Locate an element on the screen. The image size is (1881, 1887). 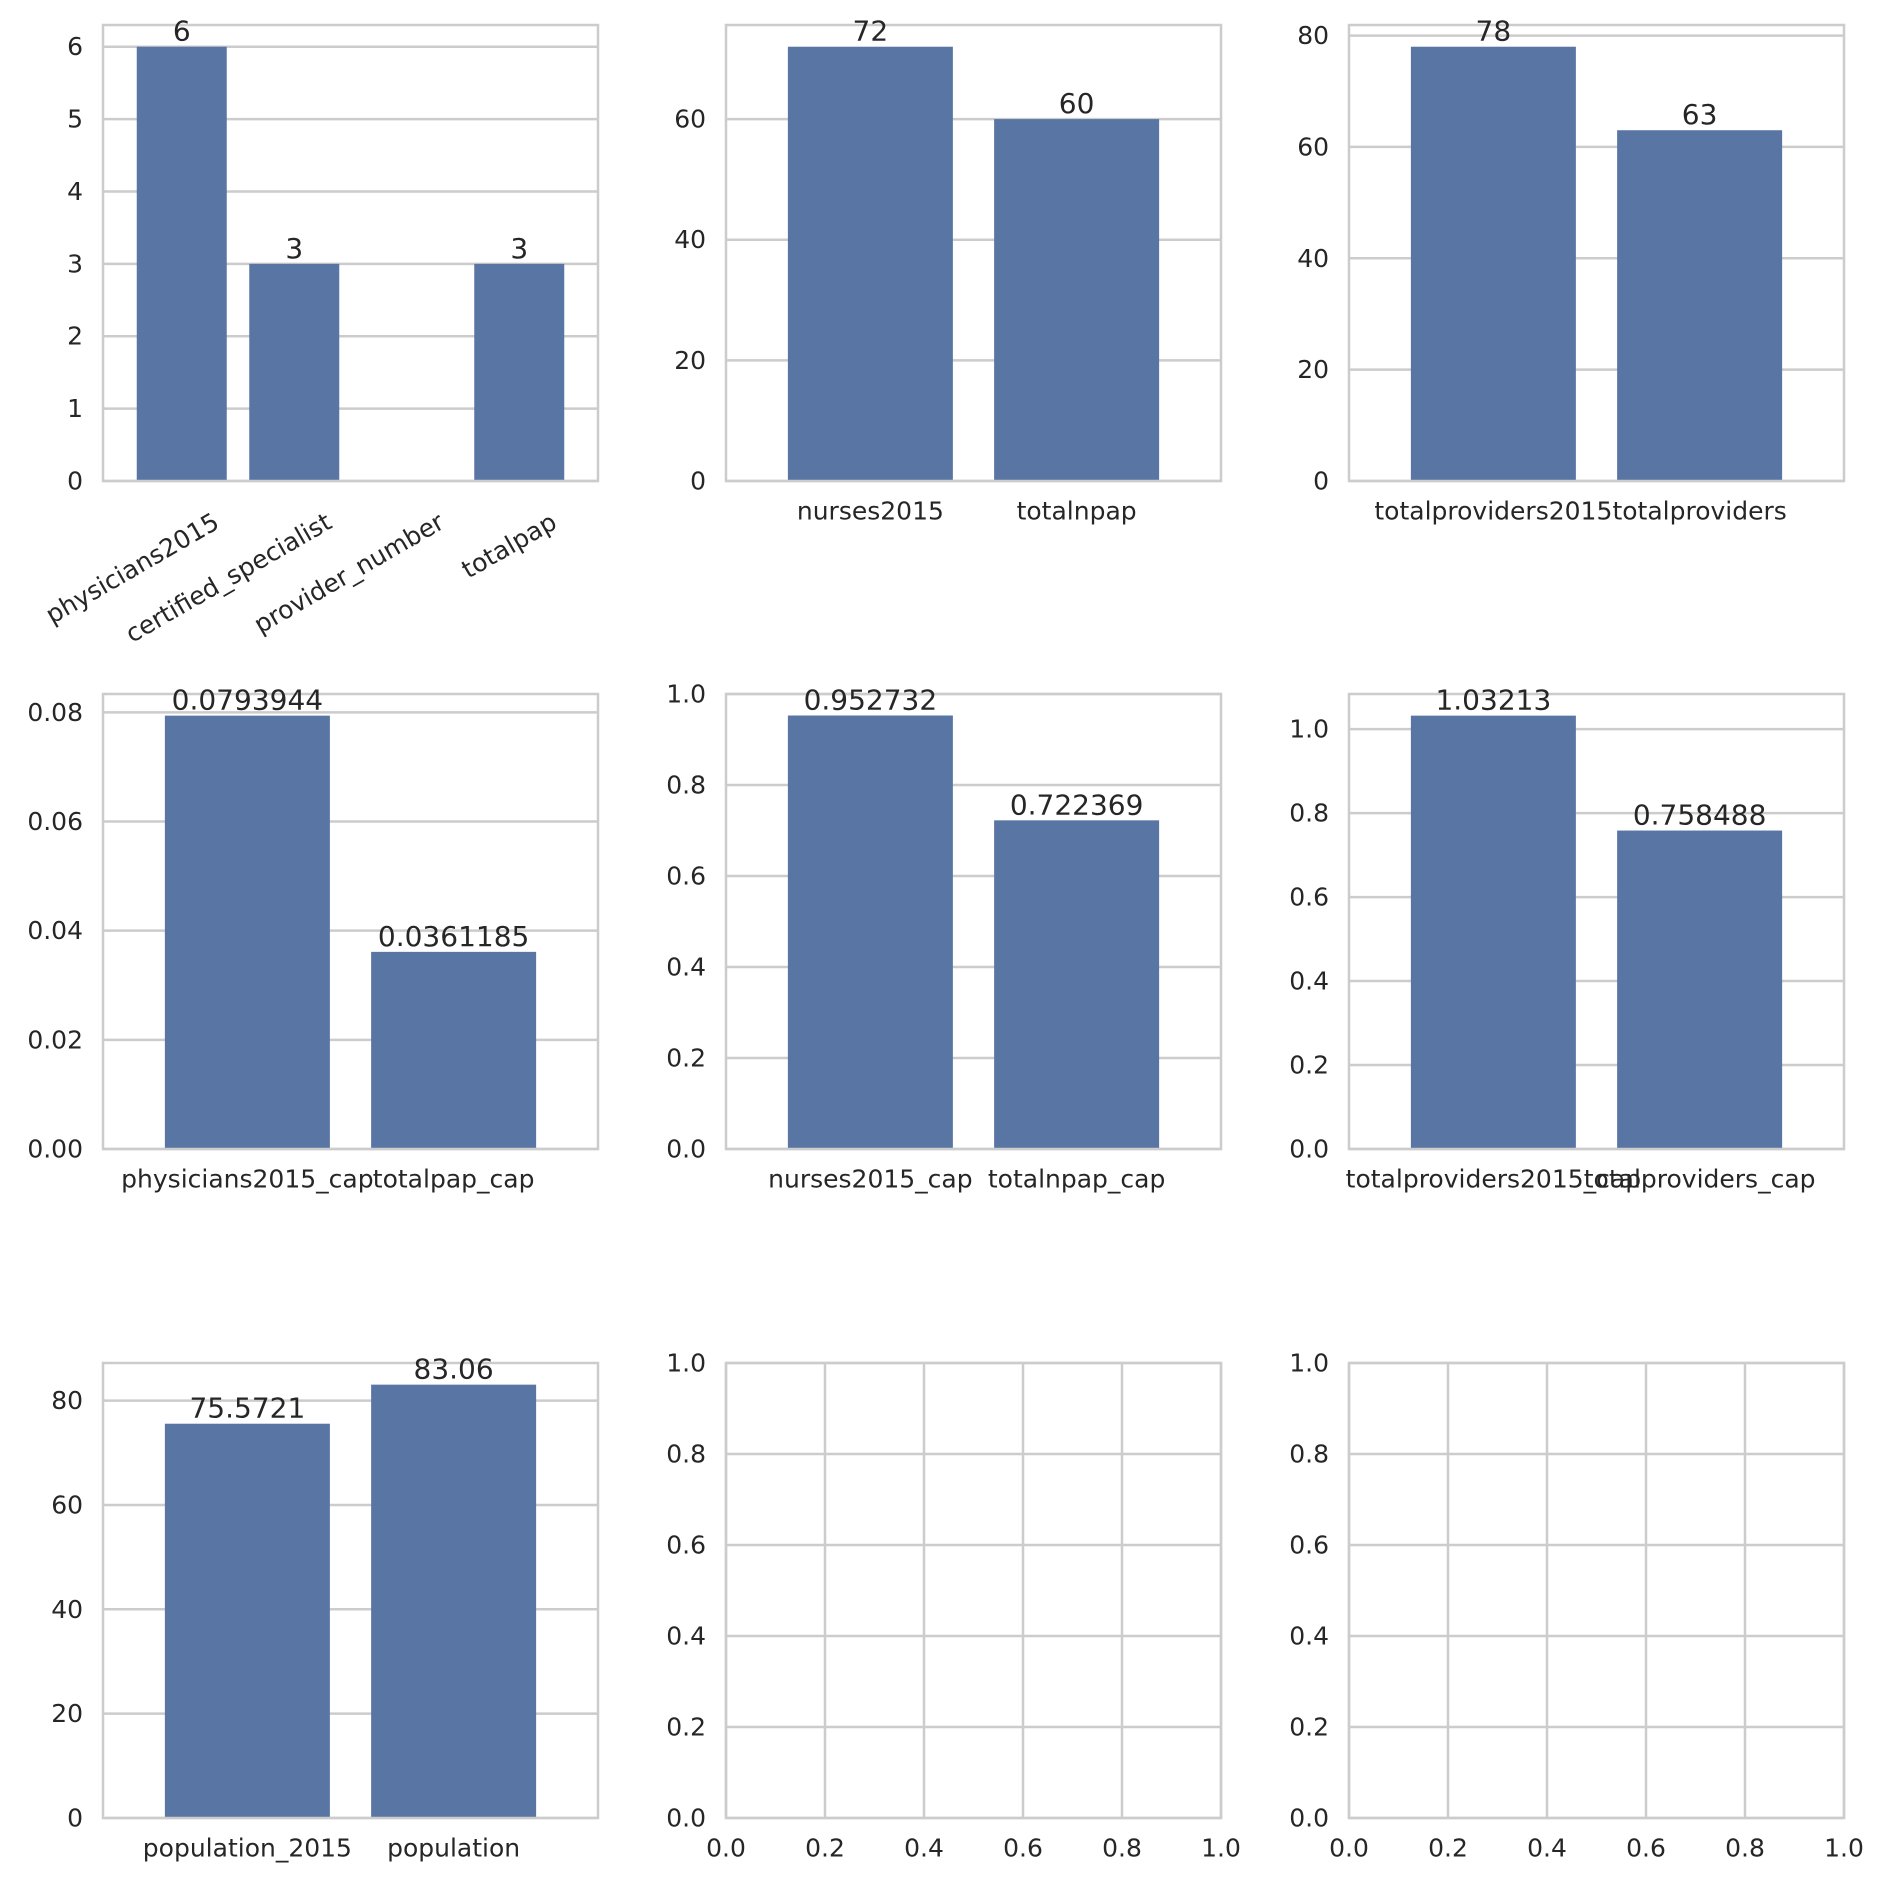
y-tick-label: 6 is located at coordinates (75, 46).